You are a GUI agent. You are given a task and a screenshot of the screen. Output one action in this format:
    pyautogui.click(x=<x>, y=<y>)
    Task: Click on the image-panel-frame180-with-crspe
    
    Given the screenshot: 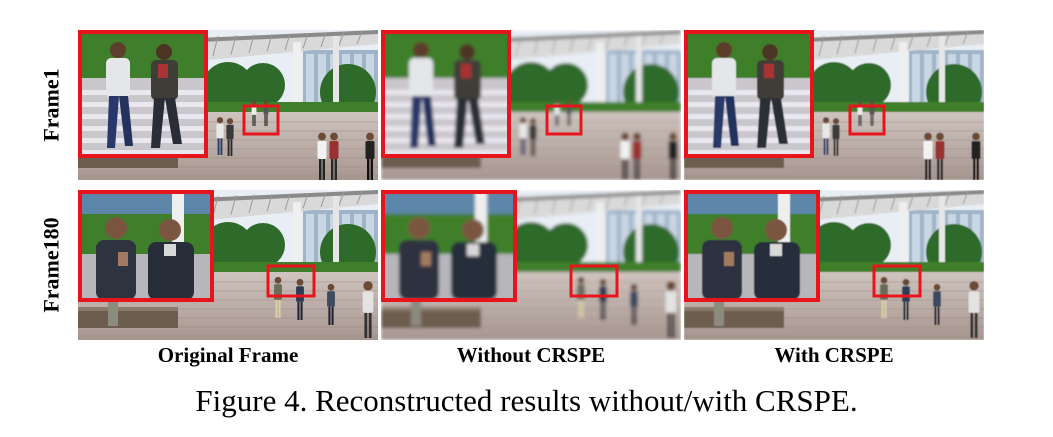 What is the action you would take?
    pyautogui.click(x=834, y=265)
    